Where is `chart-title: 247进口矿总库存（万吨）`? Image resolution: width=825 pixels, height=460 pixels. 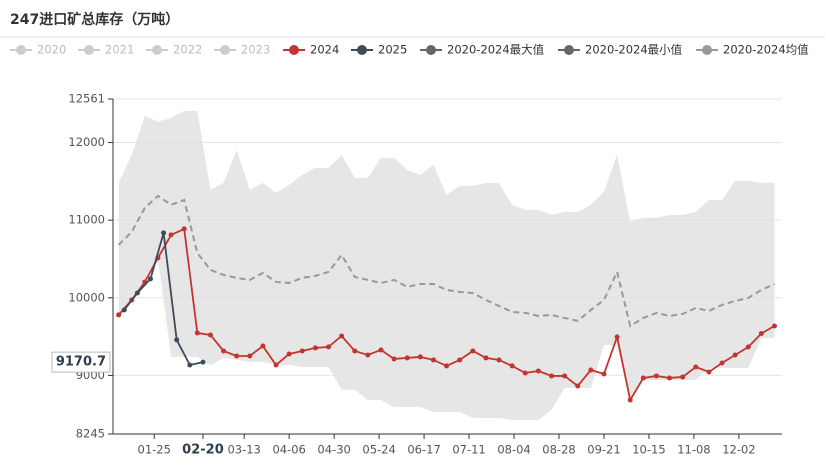
chart-title: 247进口矿总库存（万吨） is located at coordinates (94, 19).